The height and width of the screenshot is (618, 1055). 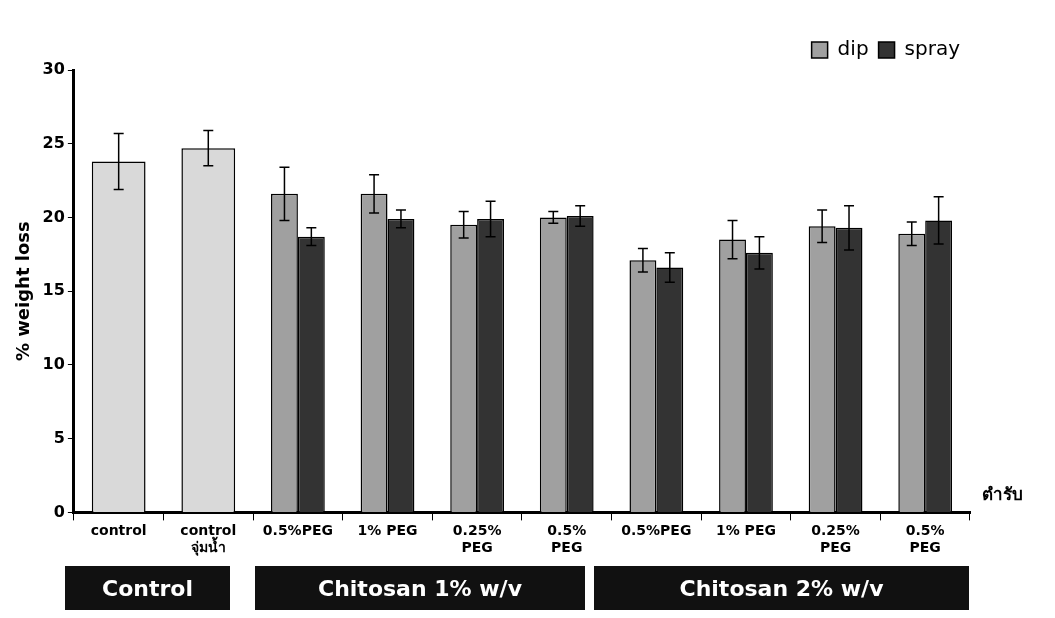 What do you see at coordinates (1002, 494) in the screenshot?
I see `x-axis-title: ตำรับ` at bounding box center [1002, 494].